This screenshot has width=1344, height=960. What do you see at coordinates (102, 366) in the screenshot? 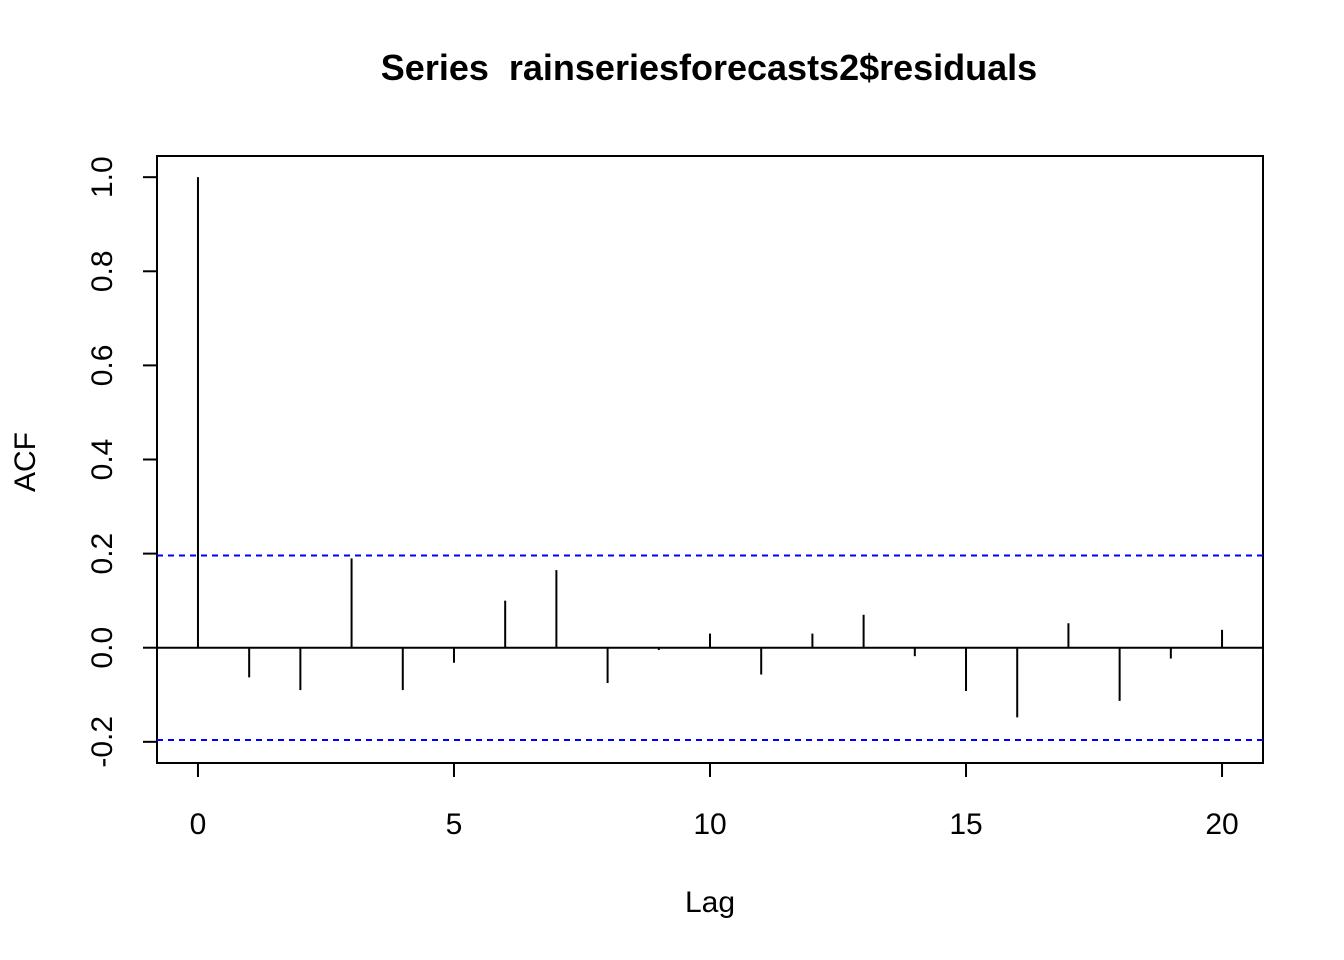
I see `y-tick-label: 0.6` at bounding box center [102, 366].